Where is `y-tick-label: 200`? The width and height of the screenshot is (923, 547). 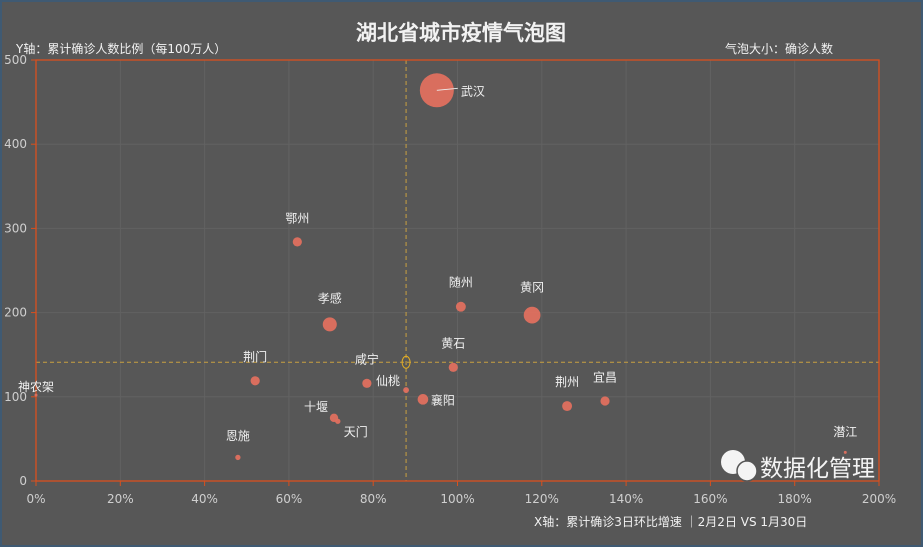
y-tick-label: 200 is located at coordinates (15, 313).